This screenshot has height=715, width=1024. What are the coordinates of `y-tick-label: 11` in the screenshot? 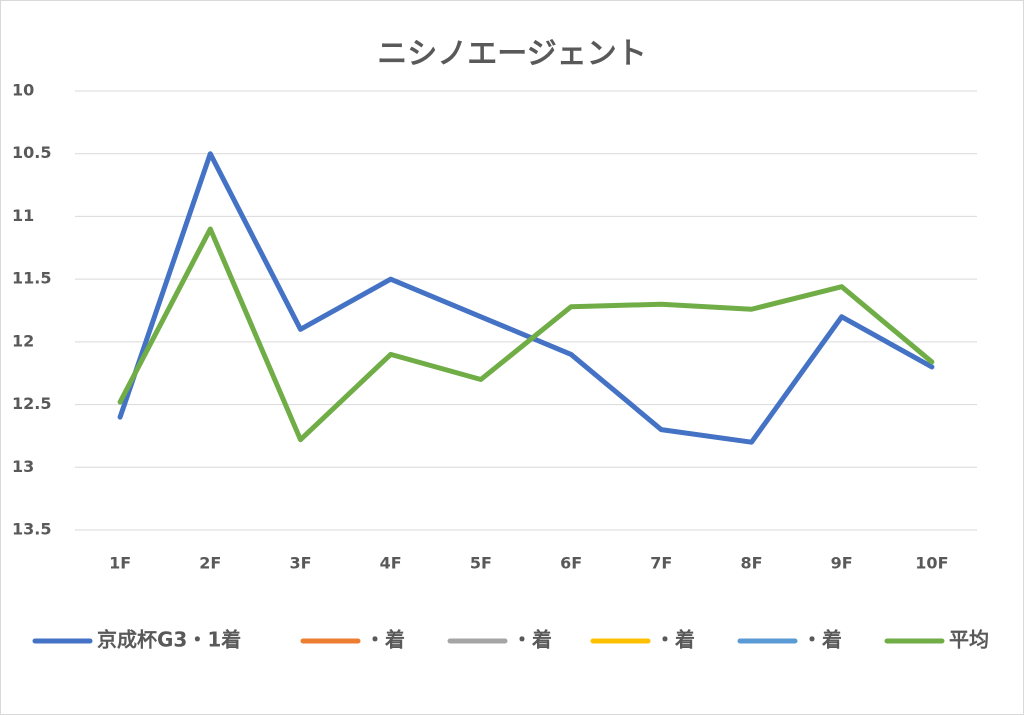 It's located at (23, 215).